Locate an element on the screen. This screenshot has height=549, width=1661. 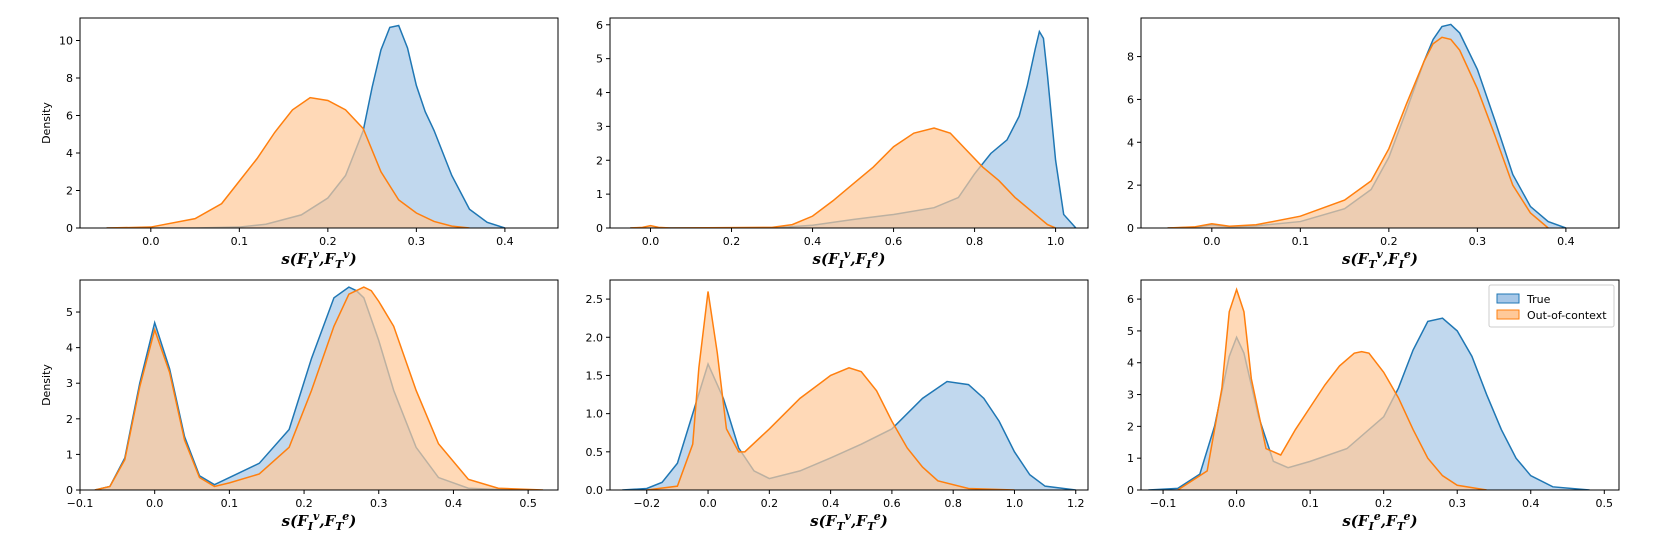
legend-label-true: True is located at coordinates (1538, 299).